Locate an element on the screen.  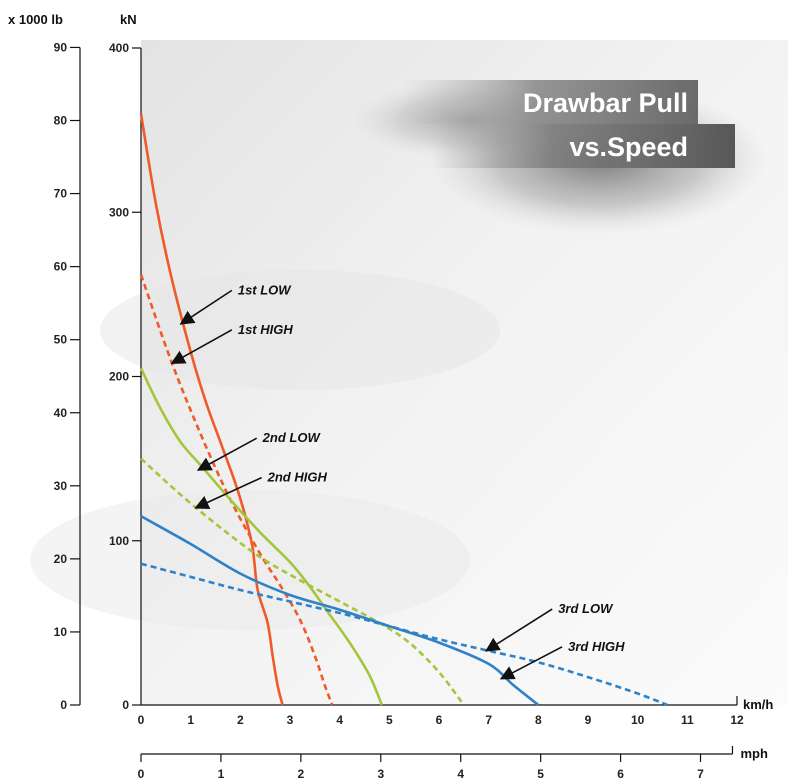
lb-tick-label: 50 is located at coordinates (61, 340).